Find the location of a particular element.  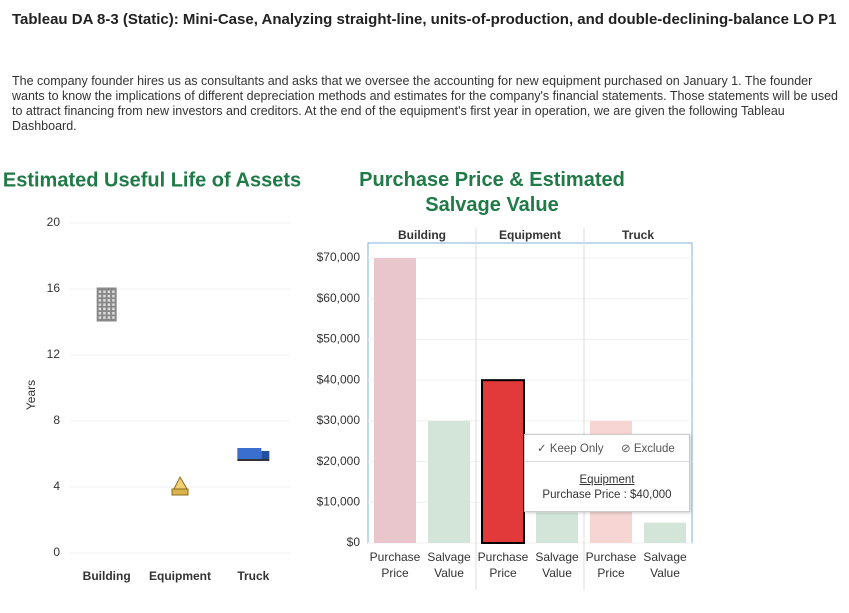

category-header: Equipment is located at coordinates (530, 235).